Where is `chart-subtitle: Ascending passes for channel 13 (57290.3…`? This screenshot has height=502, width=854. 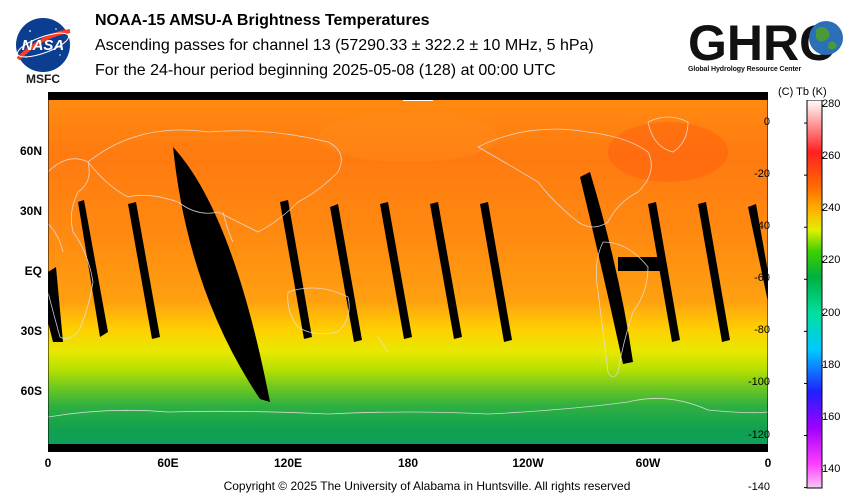
chart-subtitle: Ascending passes for channel 13 (57290.3… is located at coordinates (344, 45).